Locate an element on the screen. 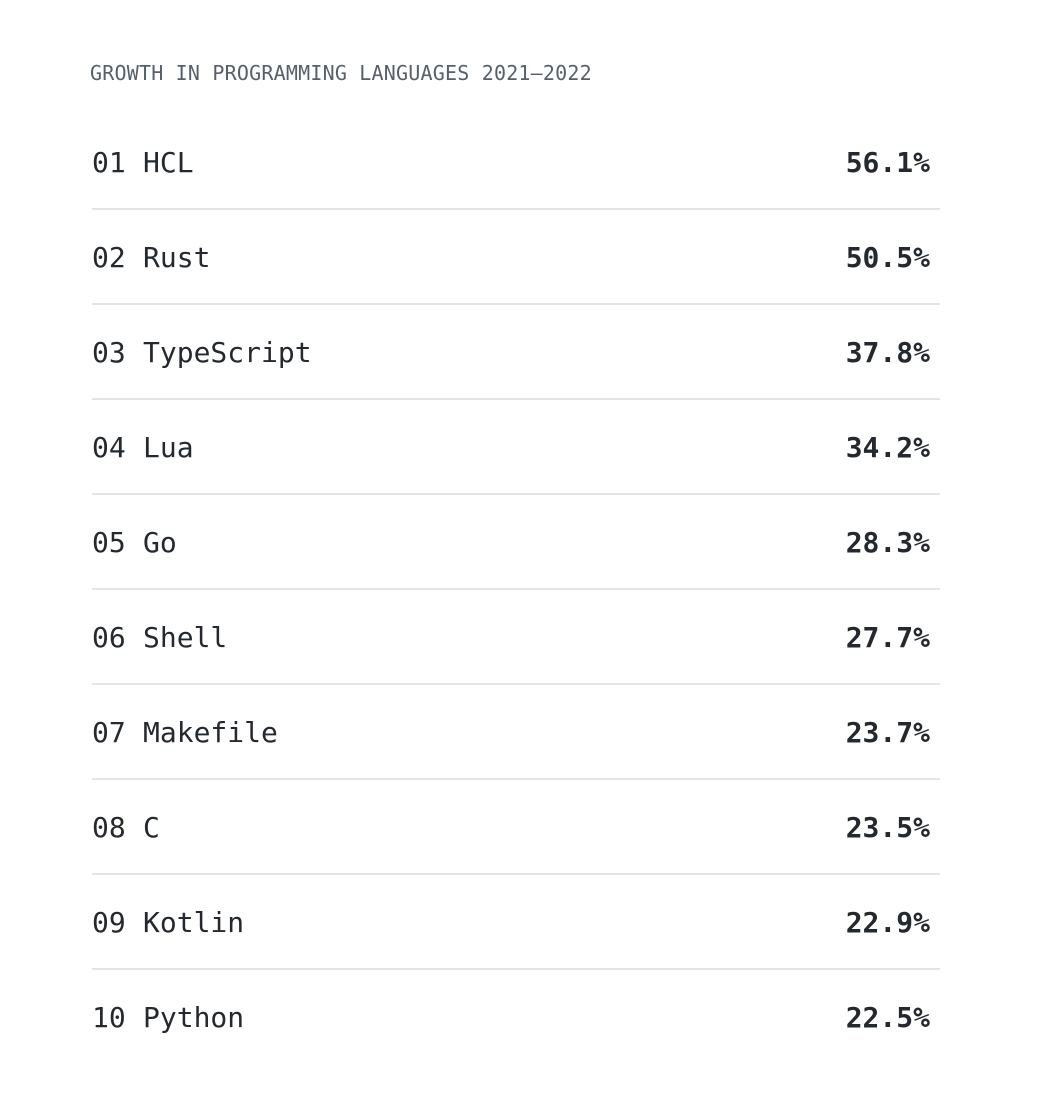 The height and width of the screenshot is (1114, 1046). growth-percentage: 34.2% is located at coordinates (887, 447).